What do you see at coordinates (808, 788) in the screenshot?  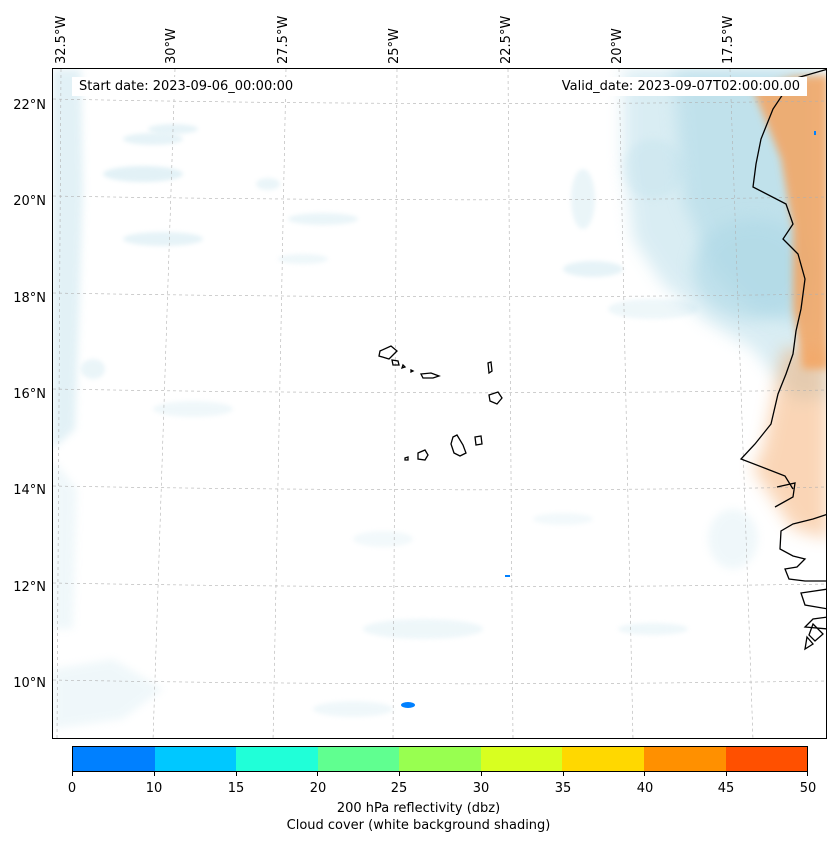 I see `colorbar-tick: 50` at bounding box center [808, 788].